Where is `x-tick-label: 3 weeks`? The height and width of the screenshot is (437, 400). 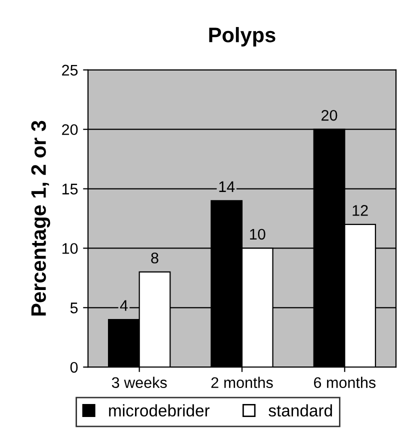
x-tick-label: 3 weeks is located at coordinates (139, 382).